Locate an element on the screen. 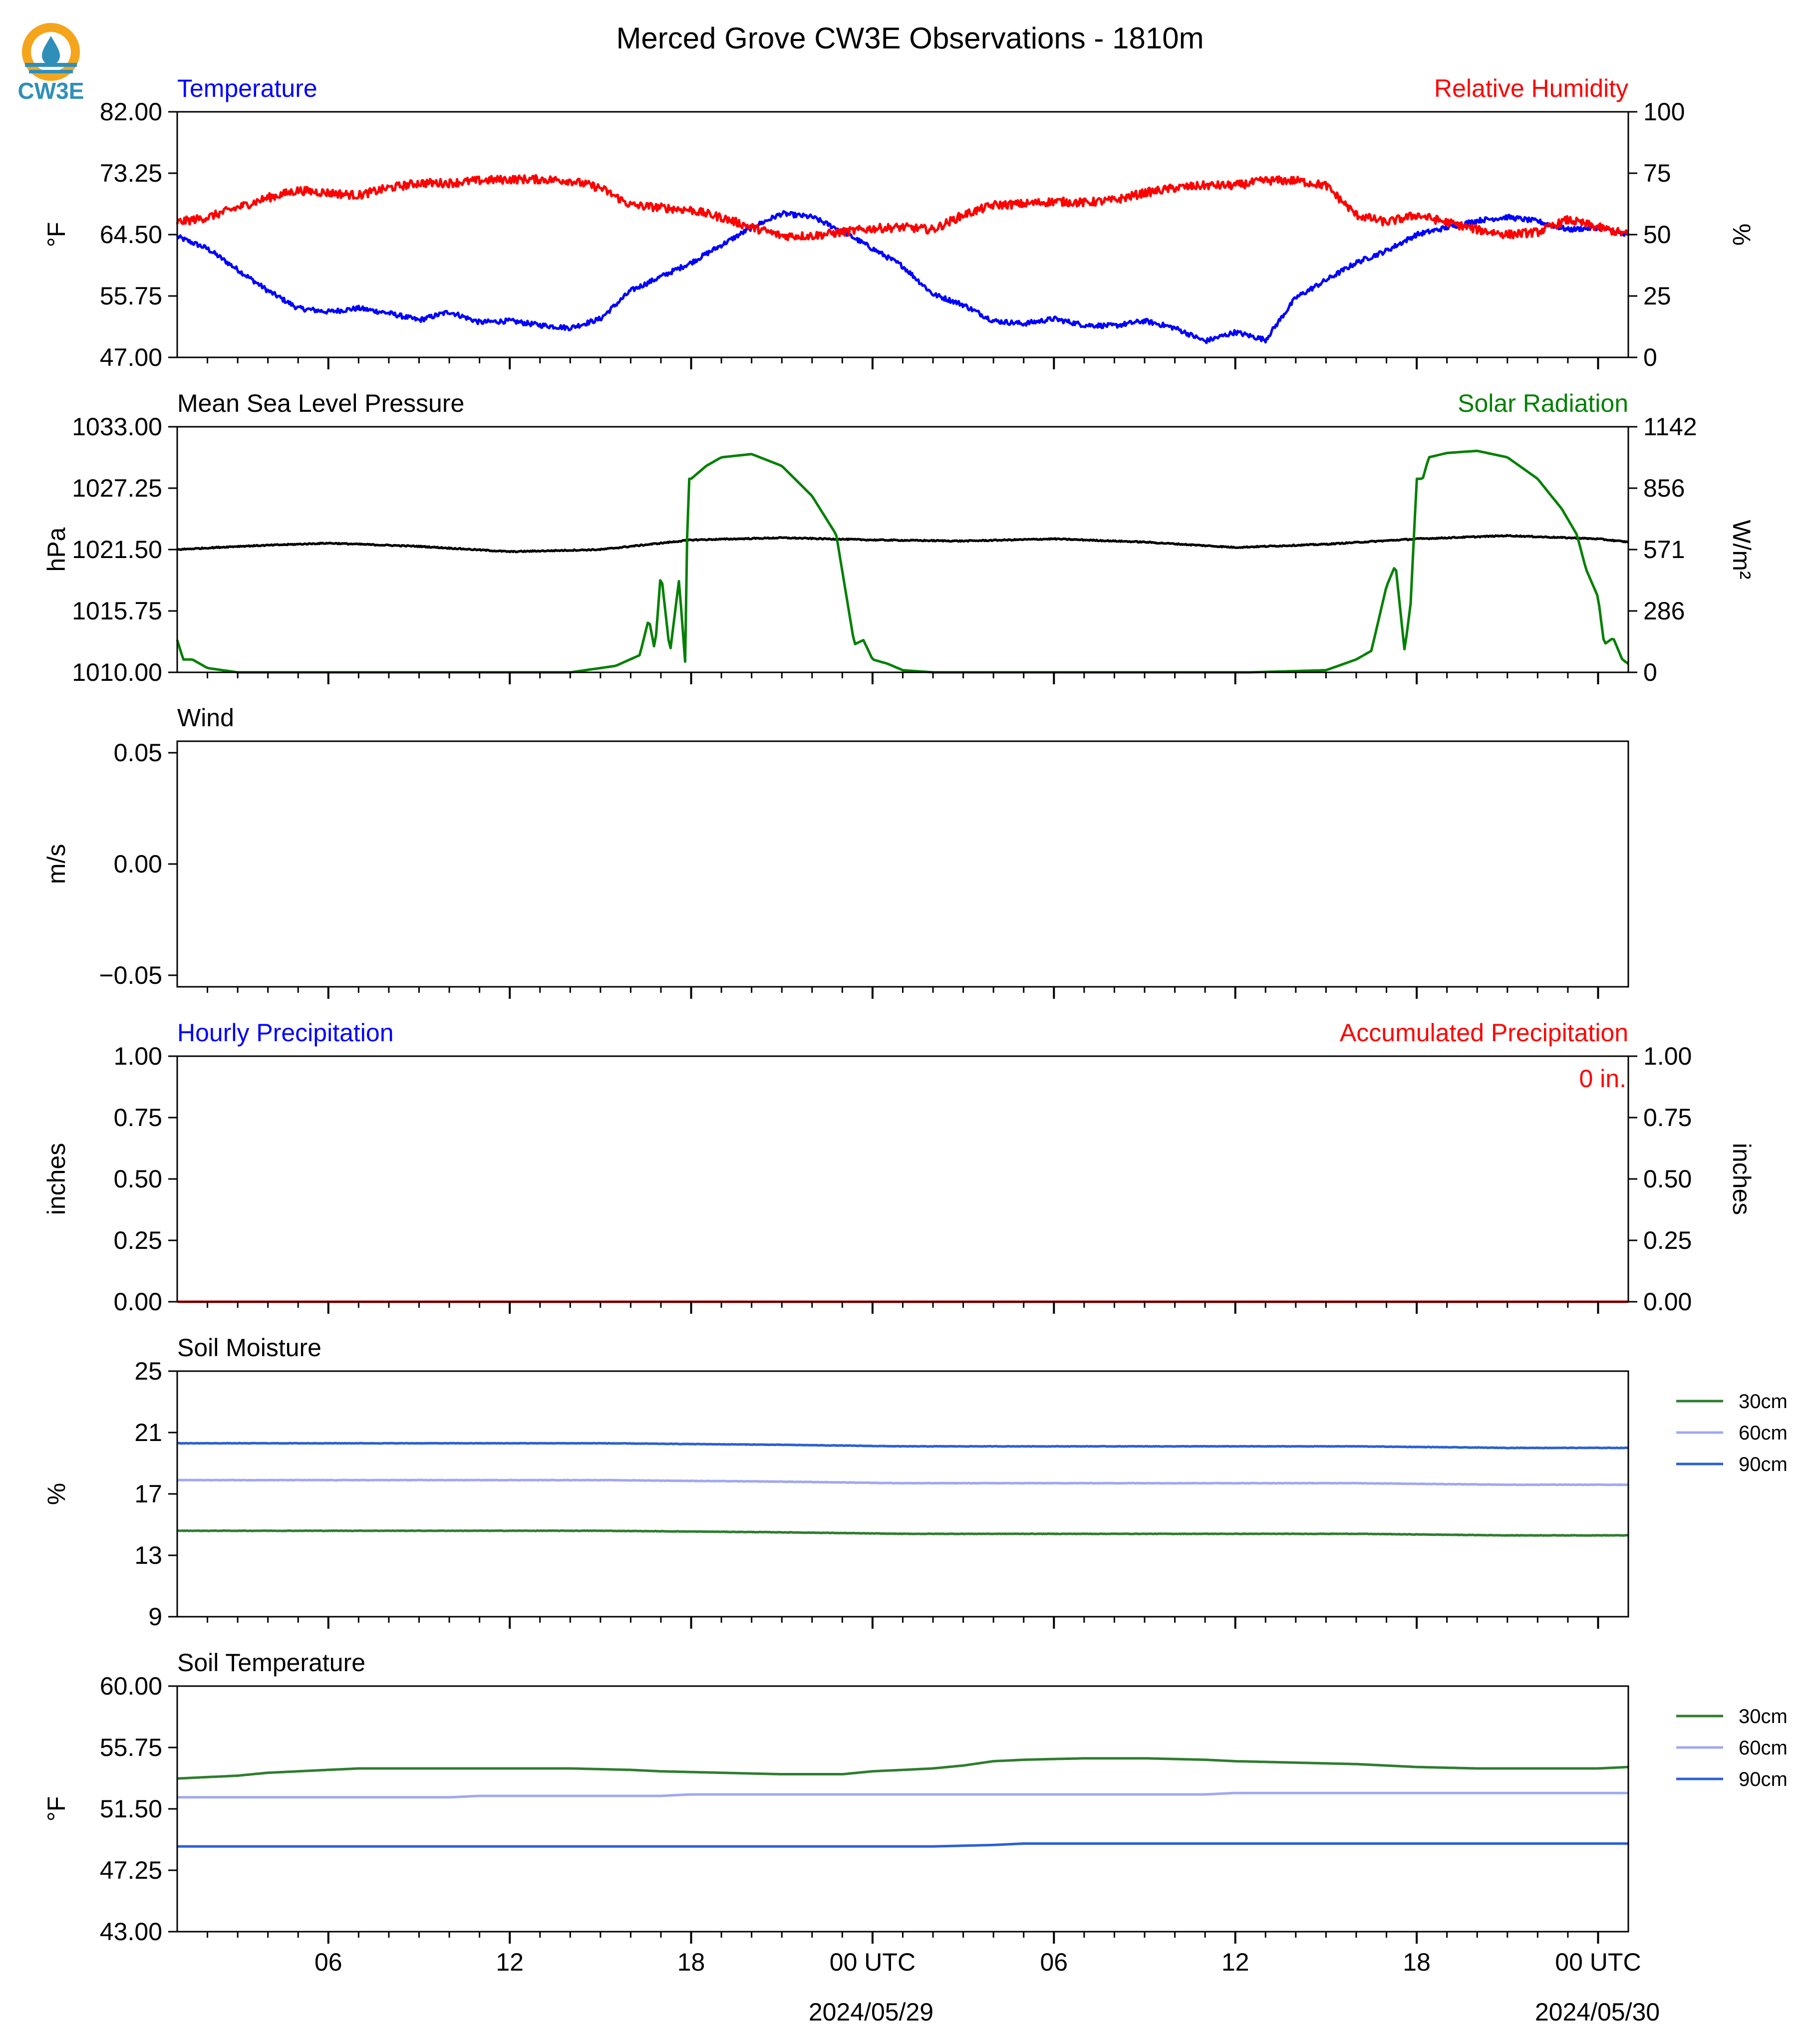 This screenshot has width=1820, height=2028. y-tick-label-right: 0.00 is located at coordinates (1667, 1302).